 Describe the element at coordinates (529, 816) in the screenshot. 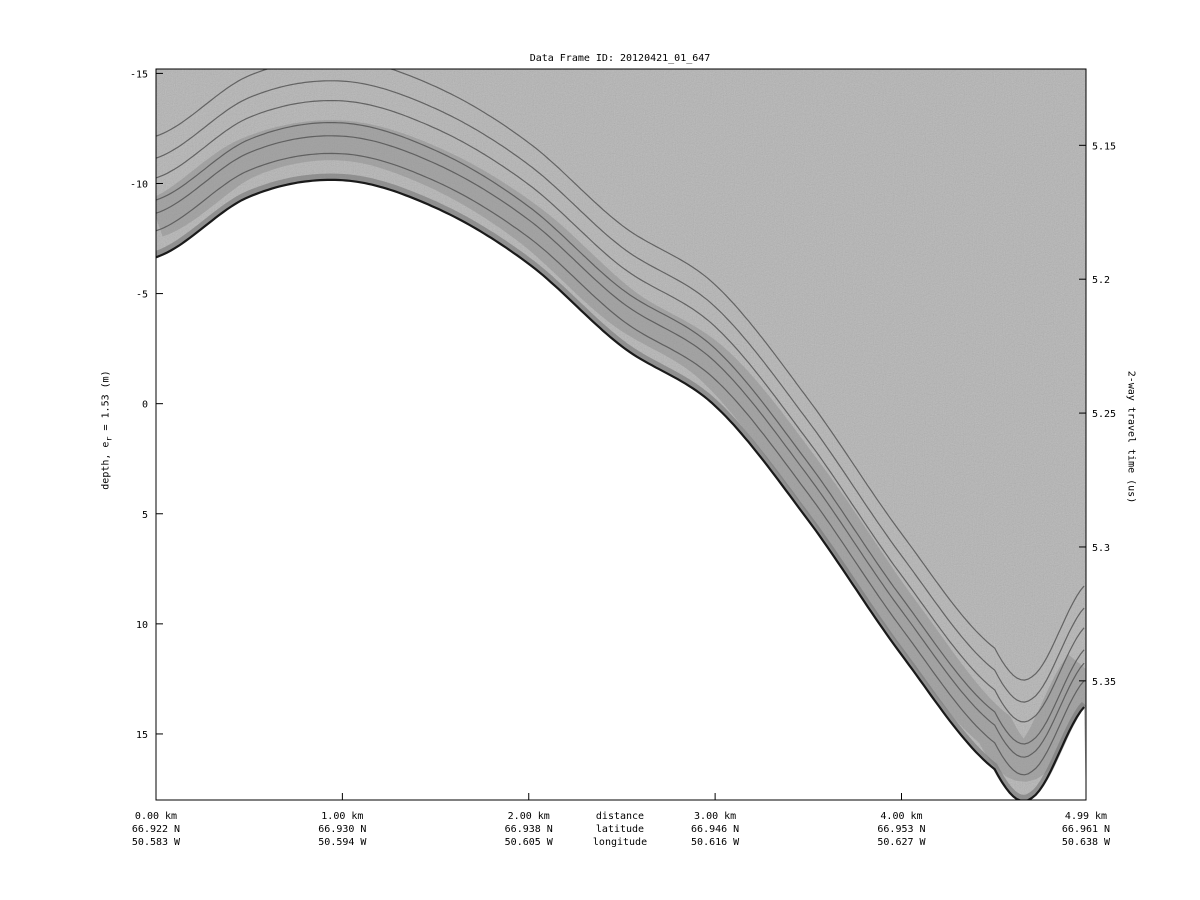

I see `x-tick-label-distance: 2.00 km` at that location.